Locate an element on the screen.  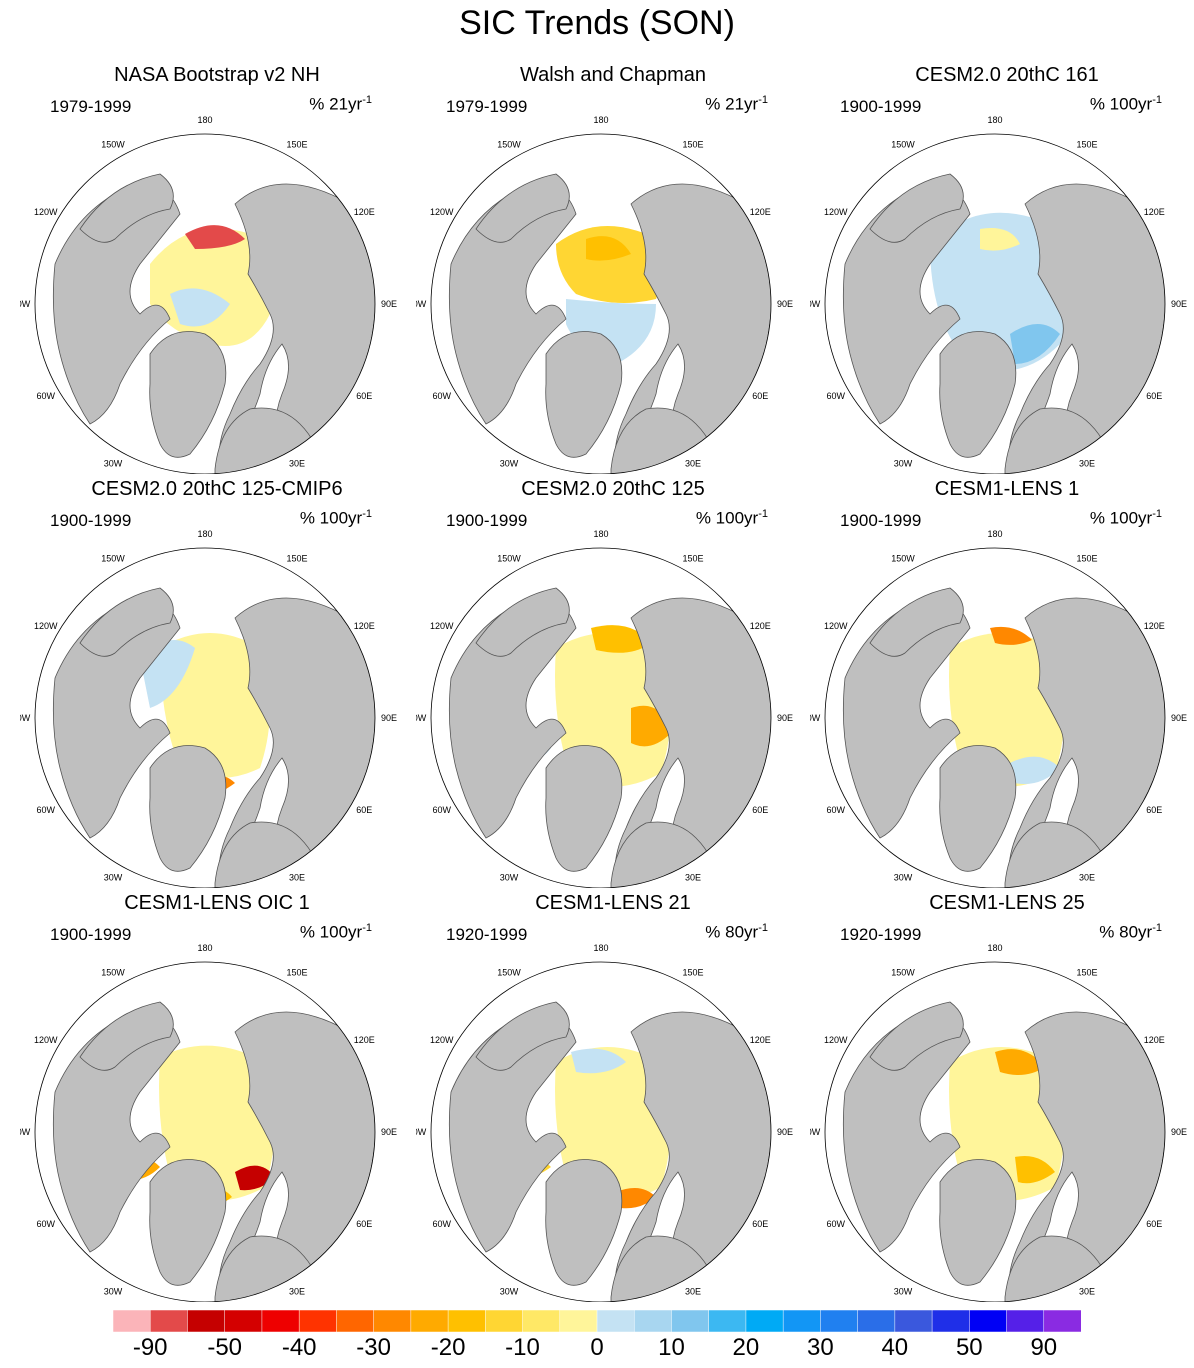
colorbar-label: 0 is located at coordinates (597, 1347).